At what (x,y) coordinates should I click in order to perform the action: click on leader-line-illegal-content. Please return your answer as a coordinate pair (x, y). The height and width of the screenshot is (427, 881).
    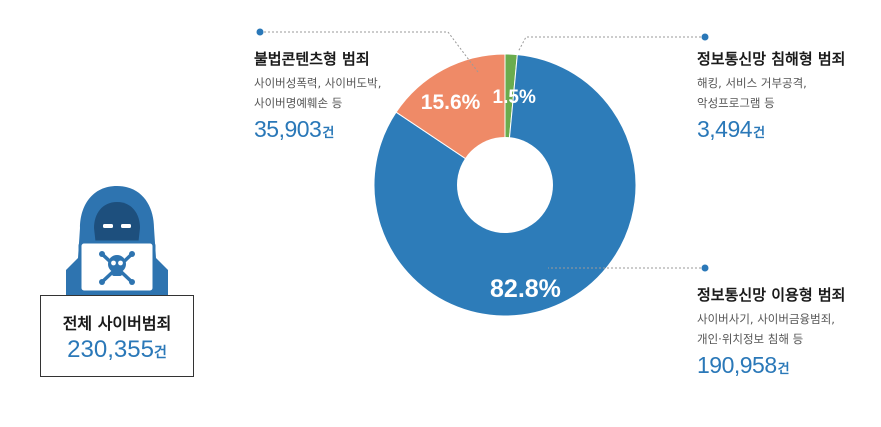
    Looking at the image, I should click on (369, 52).